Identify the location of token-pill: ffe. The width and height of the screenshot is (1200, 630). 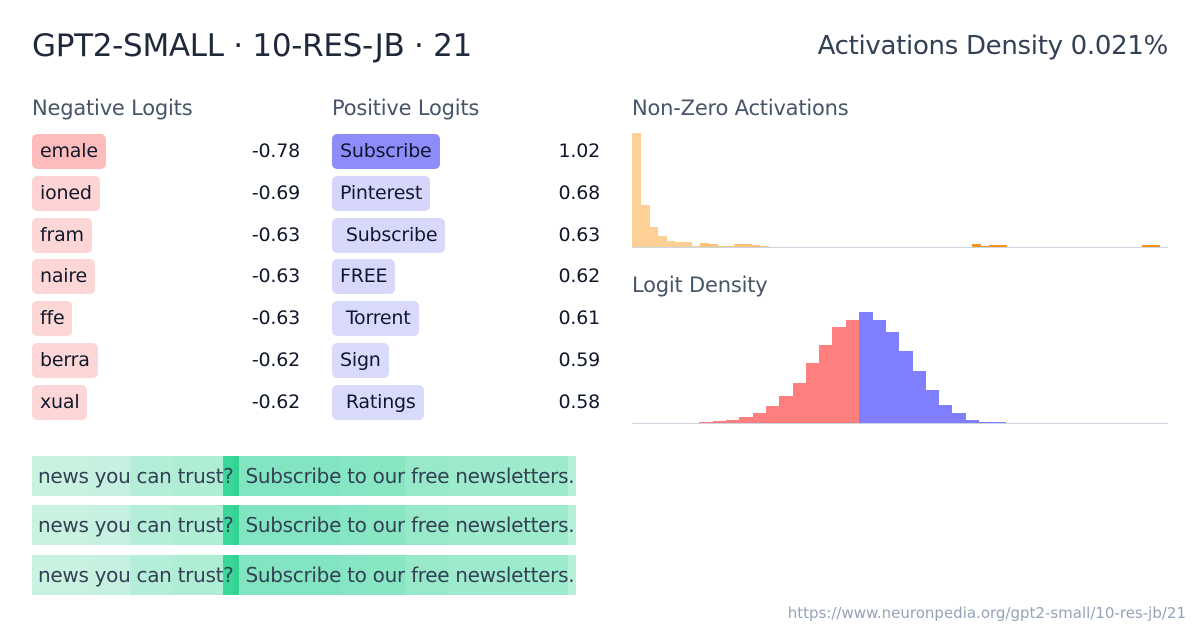
(52, 319).